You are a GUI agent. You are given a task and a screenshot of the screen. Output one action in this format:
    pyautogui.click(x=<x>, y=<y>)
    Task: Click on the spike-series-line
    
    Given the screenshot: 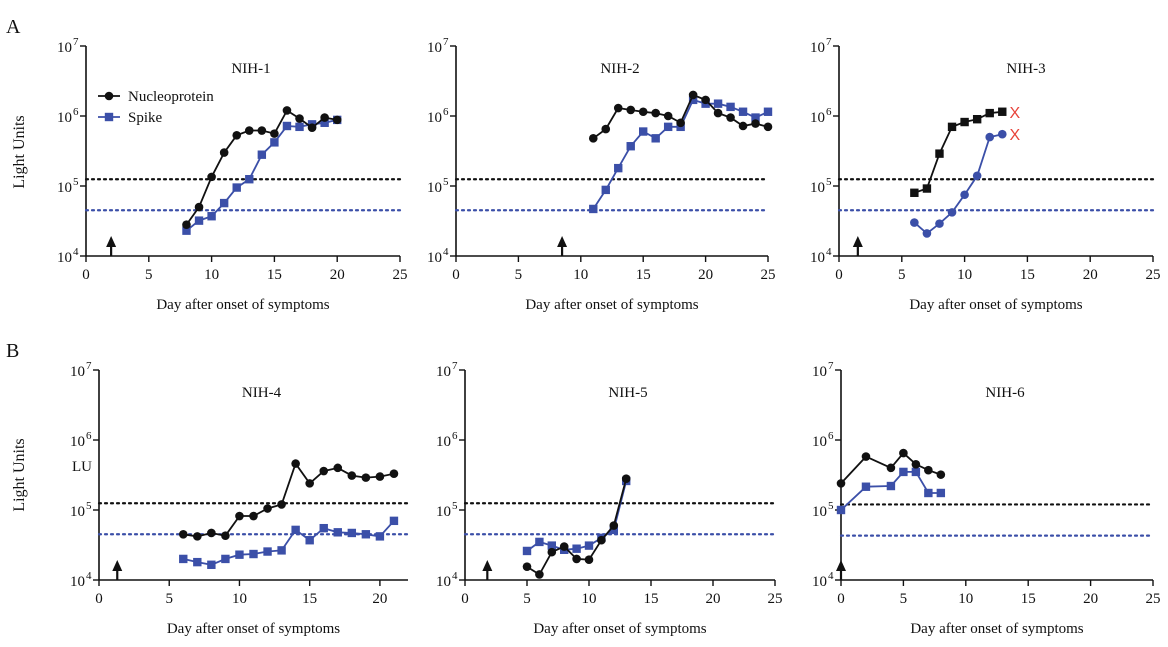 What is the action you would take?
    pyautogui.click(x=289, y=543)
    